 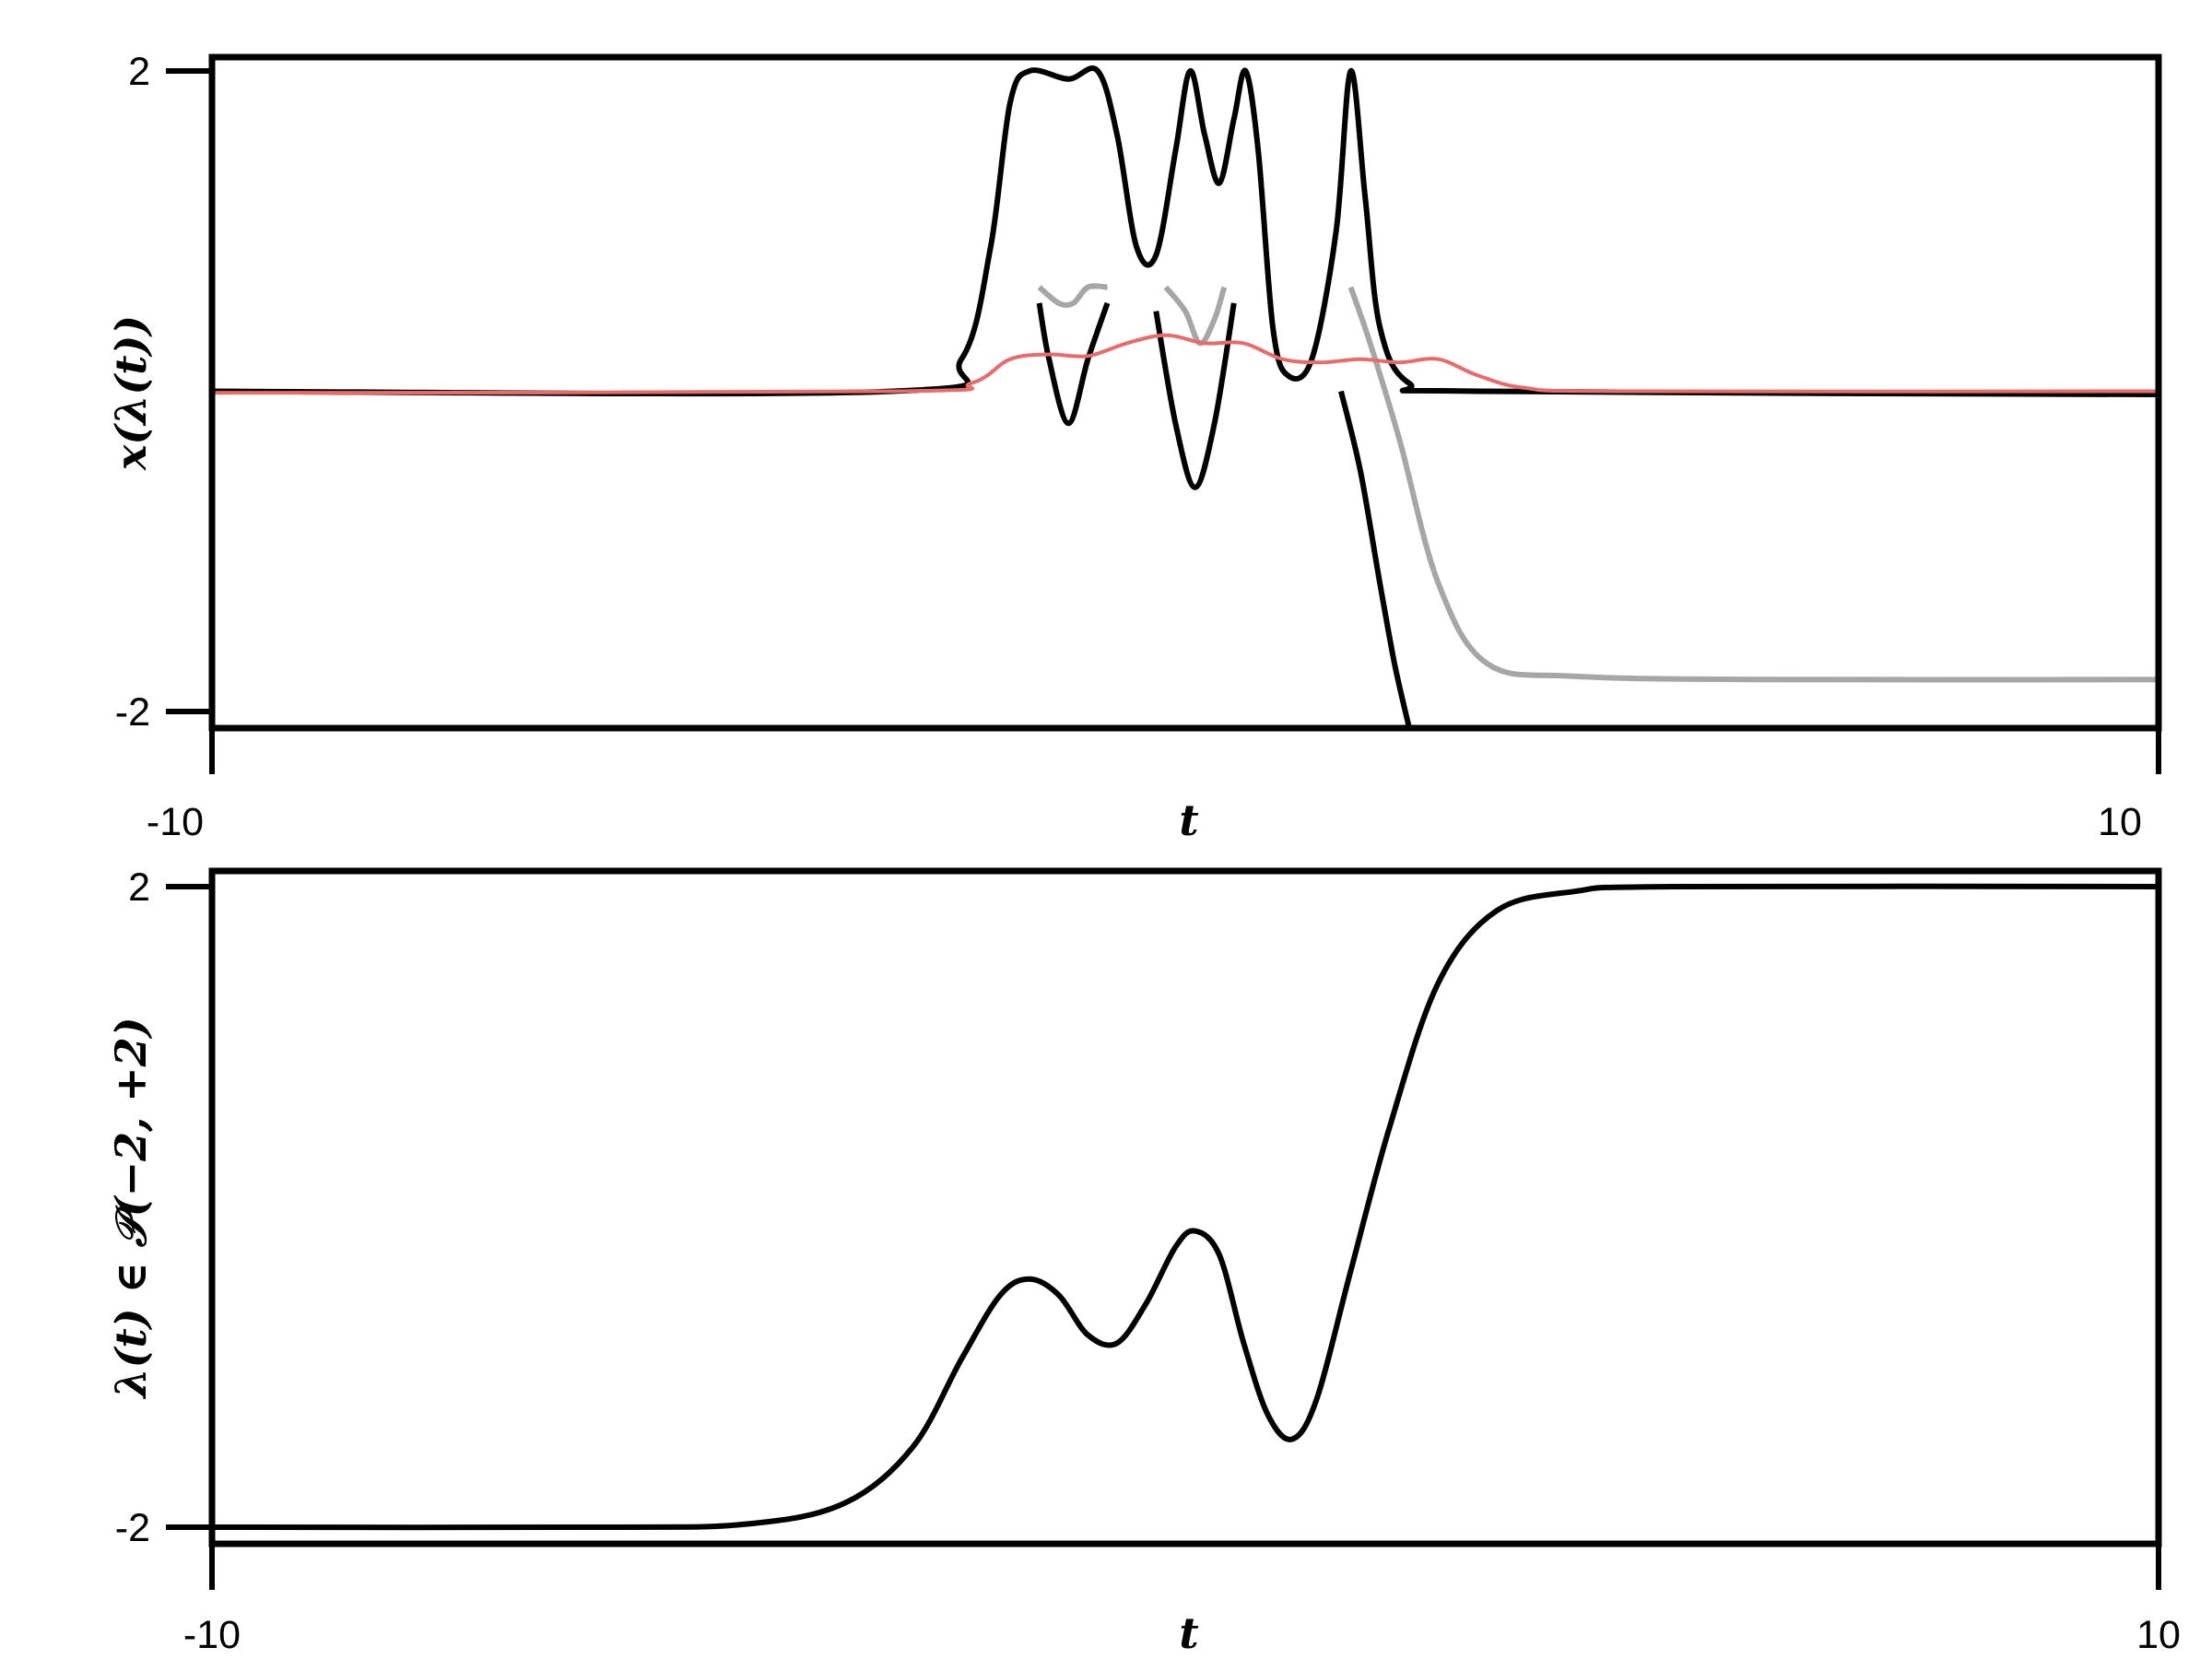 I want to click on top-y-axis-title: x(λ(t)), so click(x=131, y=393).